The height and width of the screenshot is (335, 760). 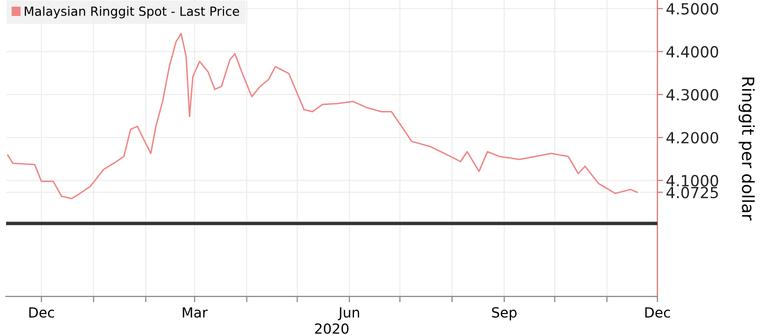 I want to click on x-tick-label: Jun, so click(x=349, y=313).